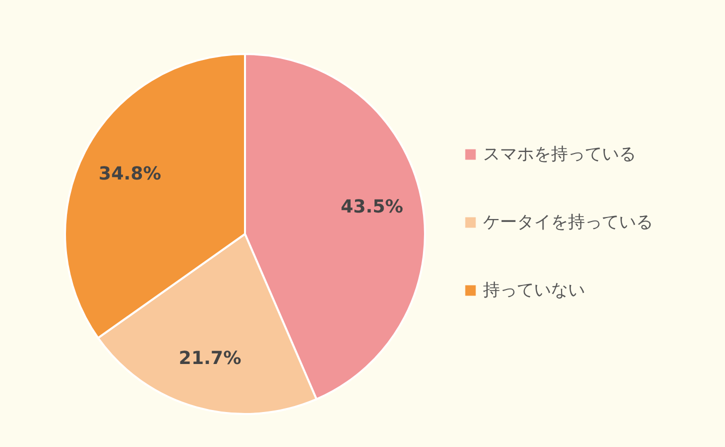  I want to click on data-label: 43.5%, so click(372, 207).